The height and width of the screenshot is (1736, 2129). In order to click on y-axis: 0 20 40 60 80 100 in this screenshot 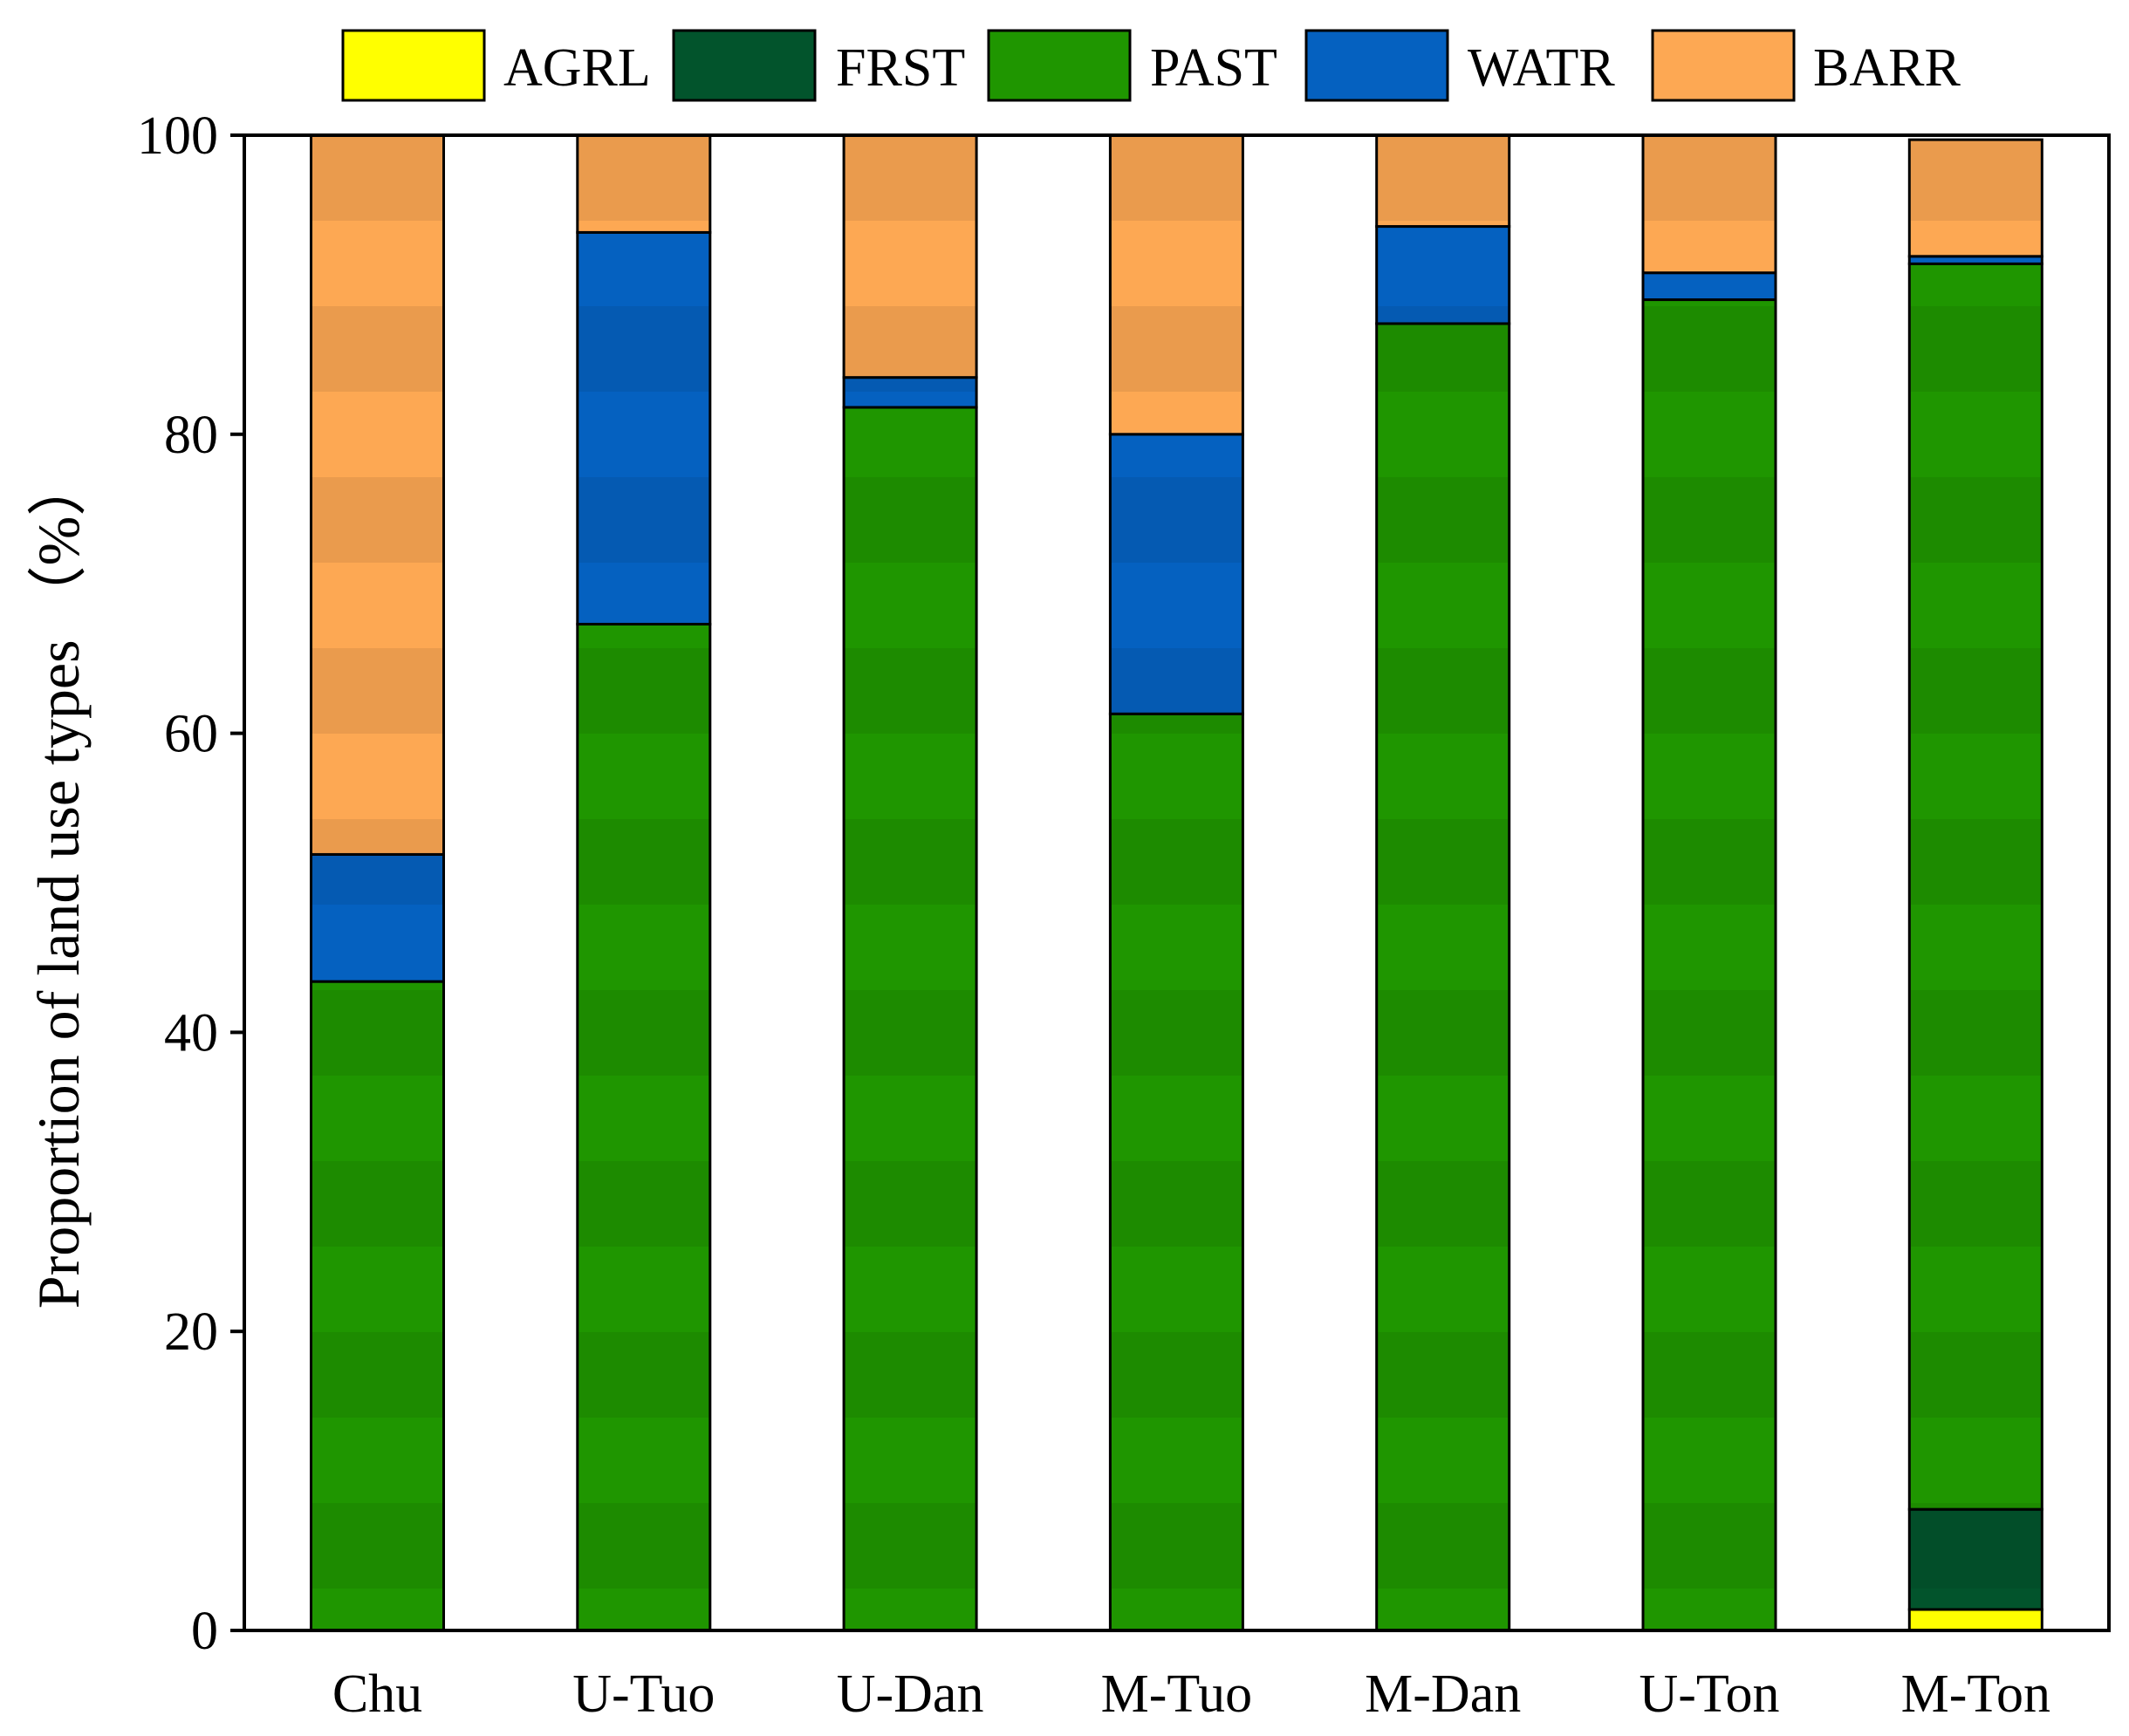, I will do `click(190, 883)`.